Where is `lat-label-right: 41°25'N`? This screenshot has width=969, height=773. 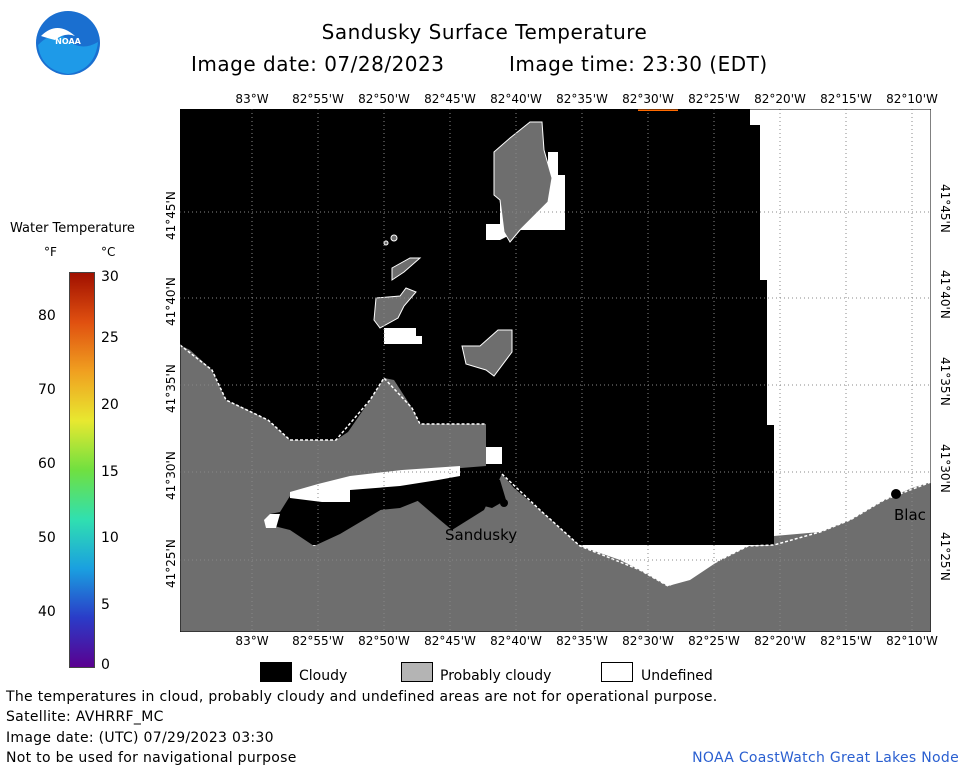
lat-label-right: 41°25'N is located at coordinates (945, 556).